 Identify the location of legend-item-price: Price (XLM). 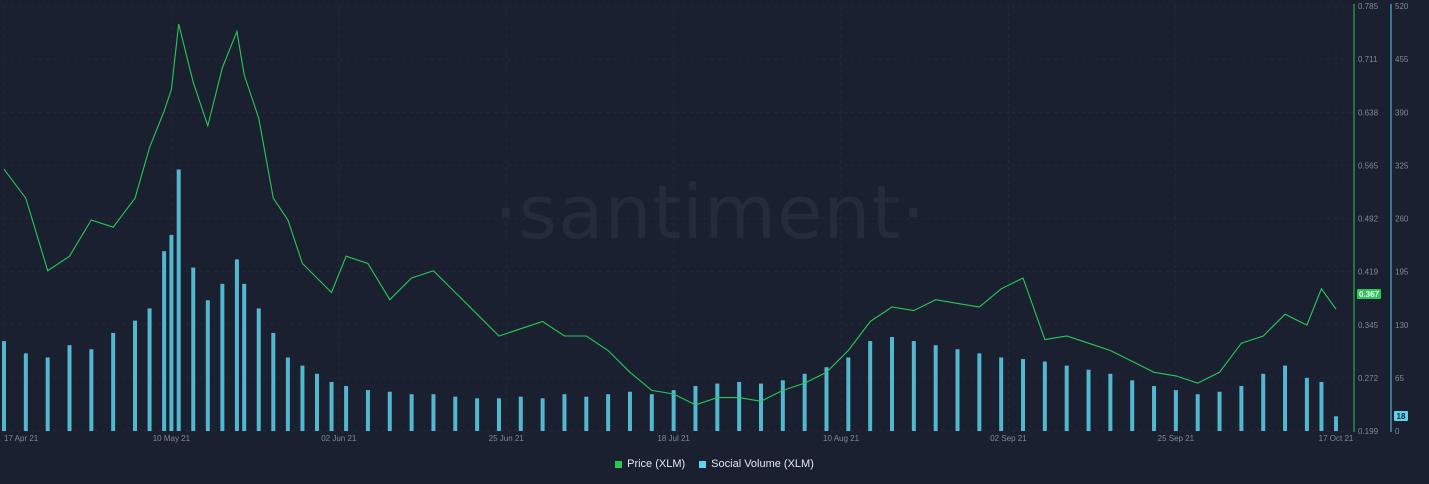
(650, 464).